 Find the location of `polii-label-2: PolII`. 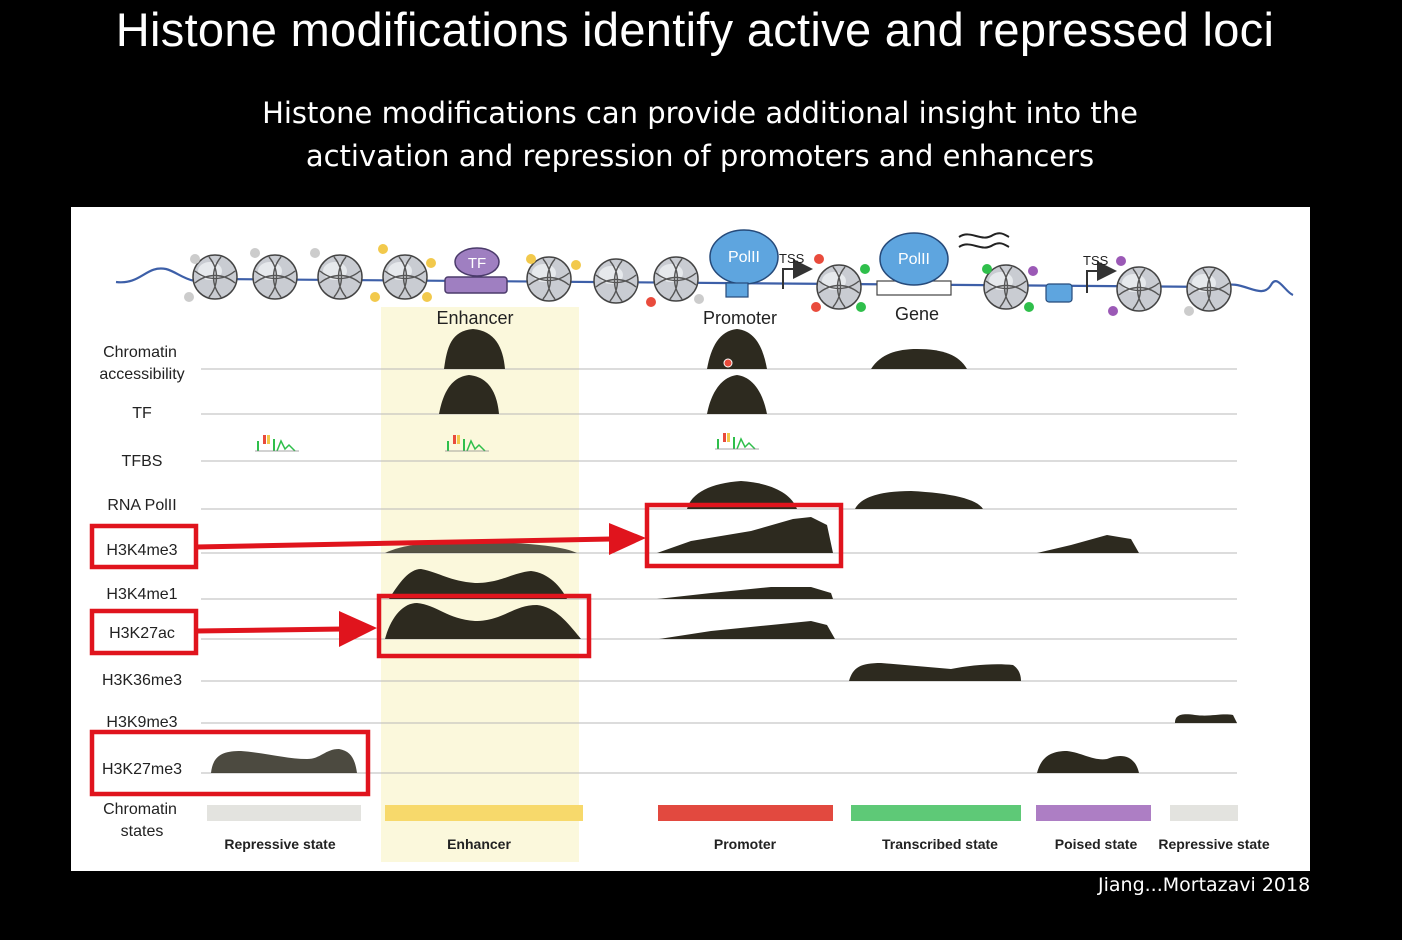

polii-label-2: PolII is located at coordinates (914, 259).